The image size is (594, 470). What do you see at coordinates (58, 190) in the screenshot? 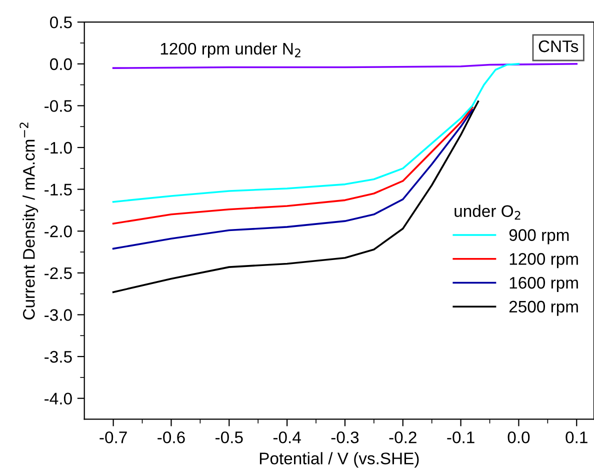
I see `y-tick-label: -1.5` at bounding box center [58, 190].